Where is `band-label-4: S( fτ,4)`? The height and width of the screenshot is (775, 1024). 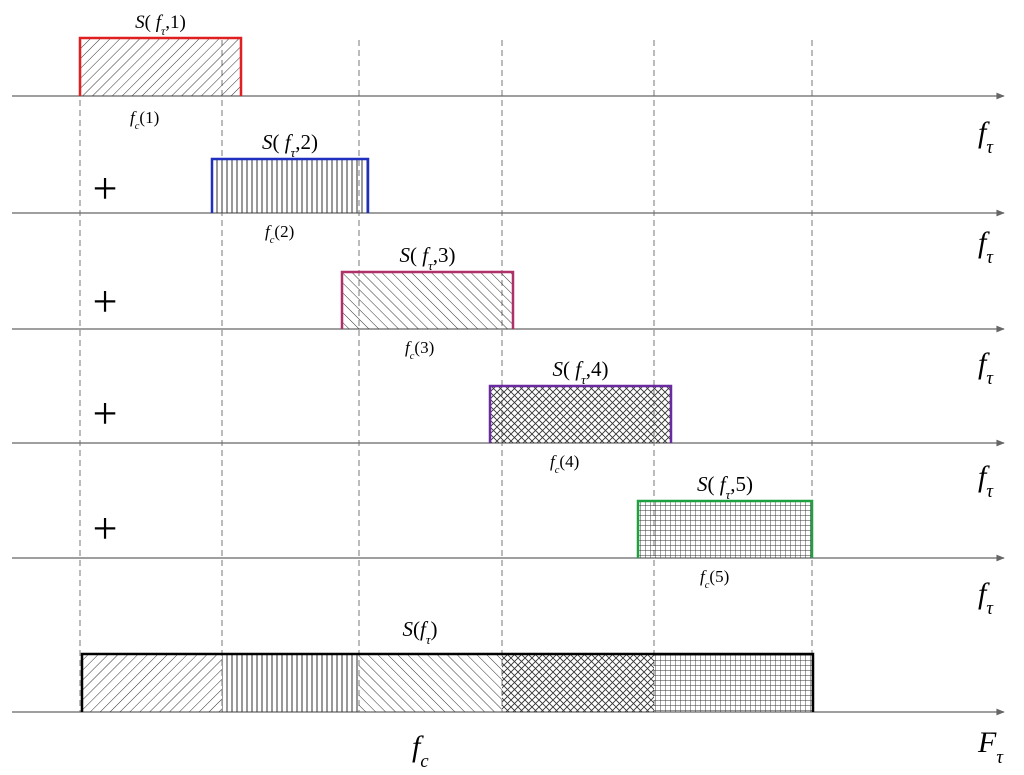 band-label-4: S( fτ,4) is located at coordinates (580, 372).